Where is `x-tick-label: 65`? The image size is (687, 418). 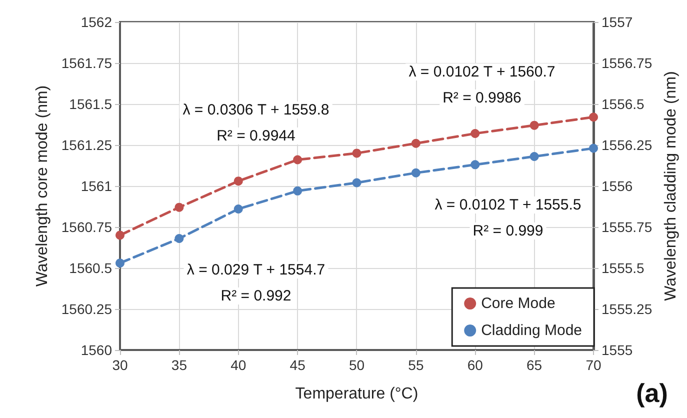 x-tick-label: 65 is located at coordinates (534, 365).